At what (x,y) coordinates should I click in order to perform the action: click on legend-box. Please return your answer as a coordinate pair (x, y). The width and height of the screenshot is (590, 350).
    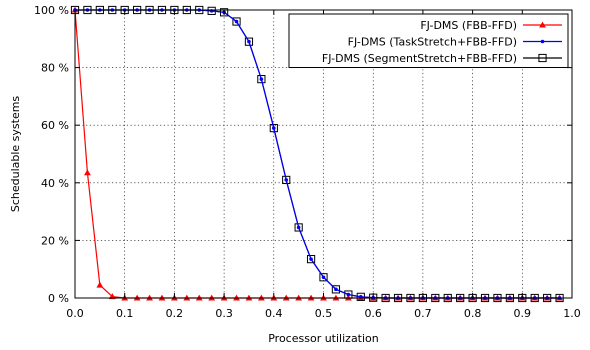
    Looking at the image, I should click on (428, 40).